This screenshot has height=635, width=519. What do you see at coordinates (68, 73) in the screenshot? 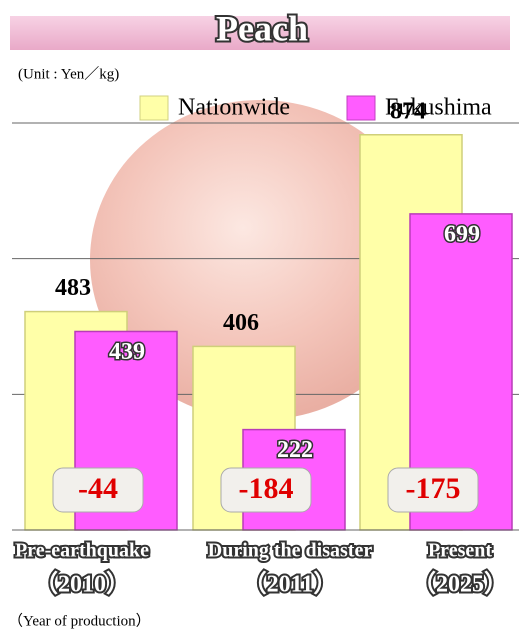
I see `unit-label: (Unit : Yen／kg)` at bounding box center [68, 73].